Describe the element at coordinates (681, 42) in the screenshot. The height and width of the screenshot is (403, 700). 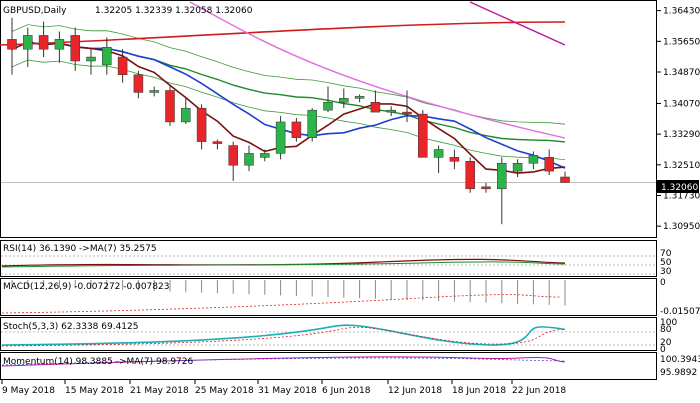
I see `price-tick-label: 1.35650` at that location.